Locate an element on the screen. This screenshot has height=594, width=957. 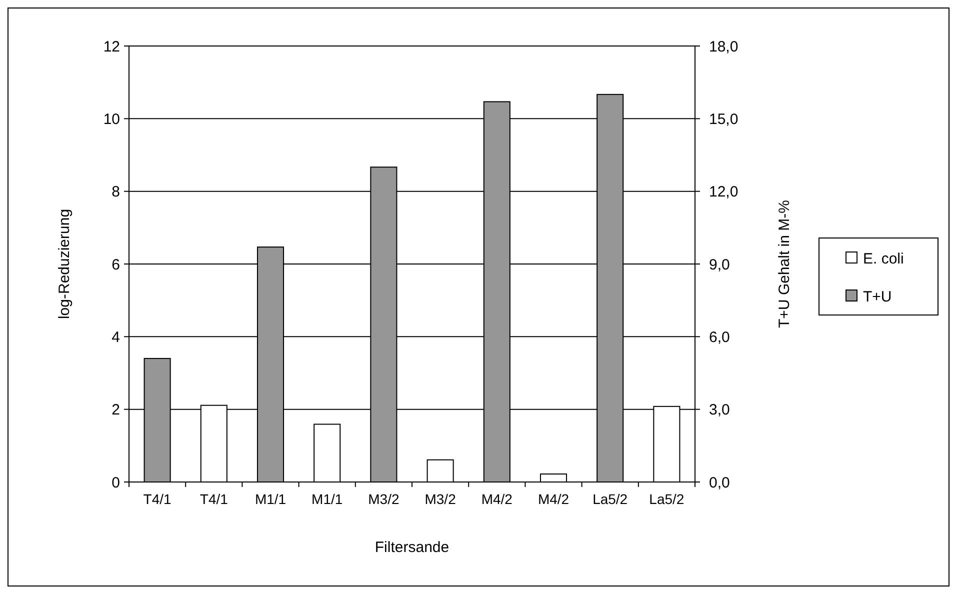
y2-tick-label: 15,0 is located at coordinates (723, 119).